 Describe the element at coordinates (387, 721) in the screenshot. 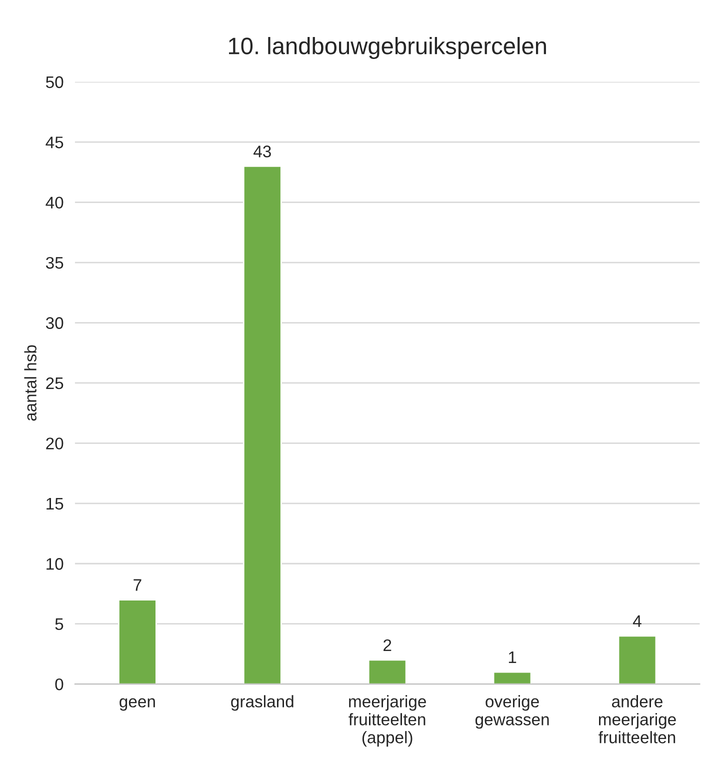

I see `x-tick-label: meerjarige fruitteelten (appel)` at that location.